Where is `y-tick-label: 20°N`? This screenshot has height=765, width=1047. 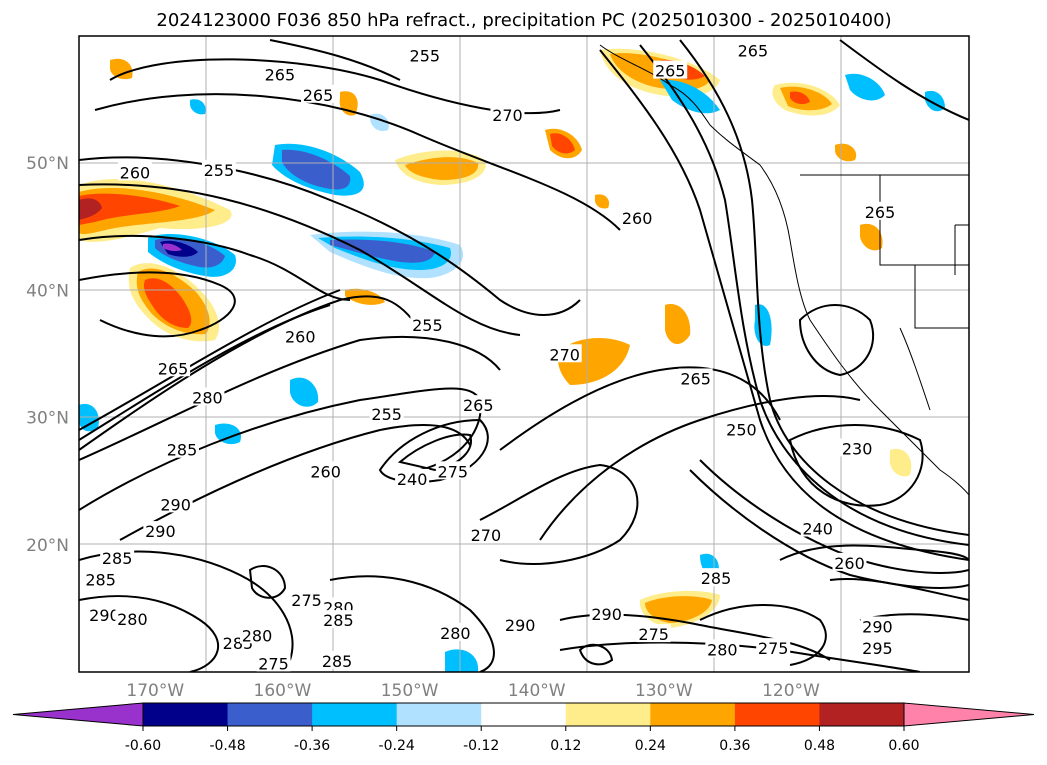 y-tick-label: 20°N is located at coordinates (47, 546).